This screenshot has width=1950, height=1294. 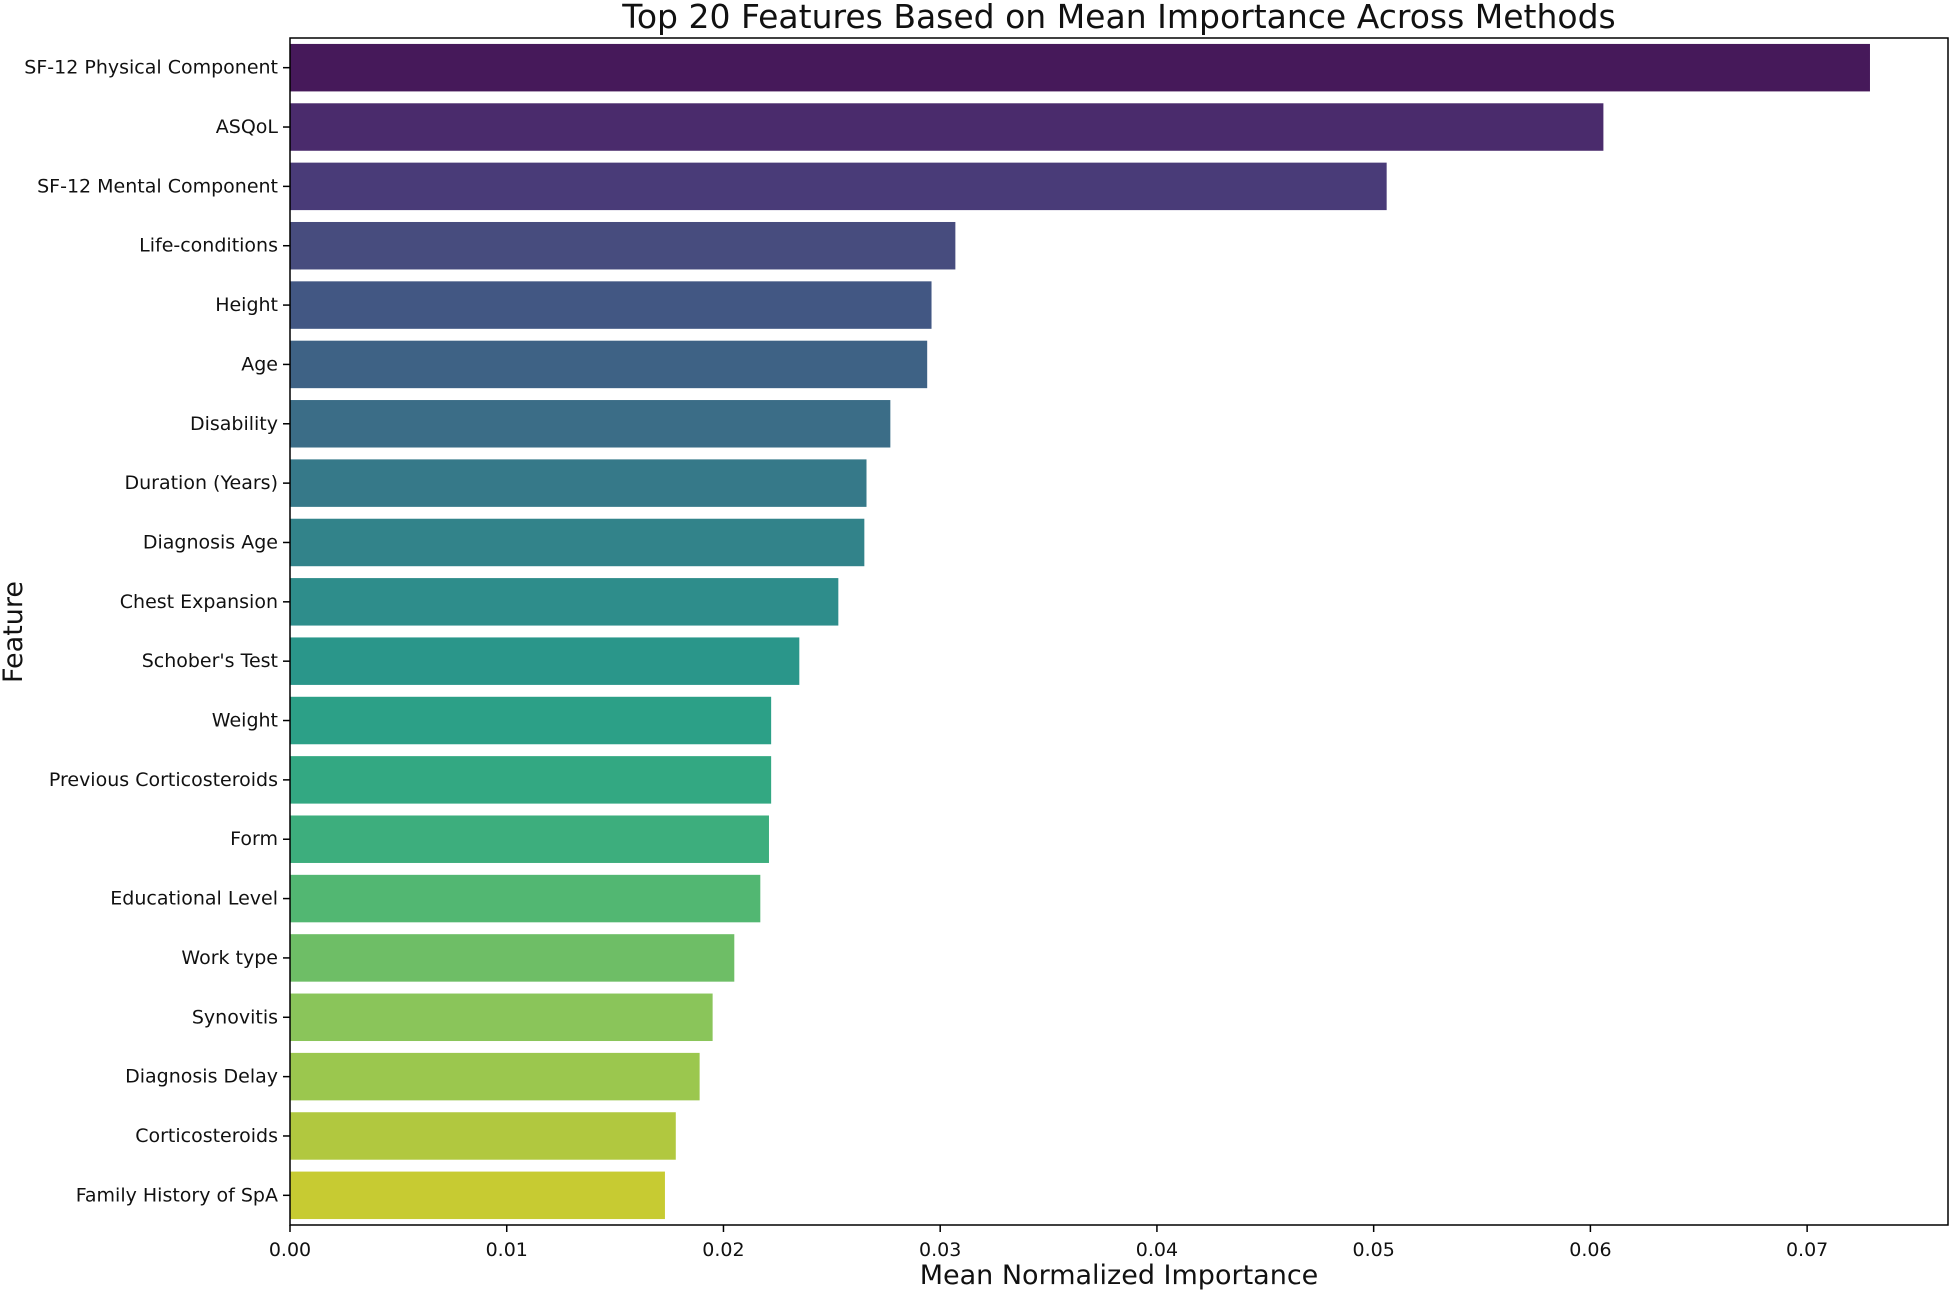 I want to click on y-tick-label: Weight, so click(x=245, y=721).